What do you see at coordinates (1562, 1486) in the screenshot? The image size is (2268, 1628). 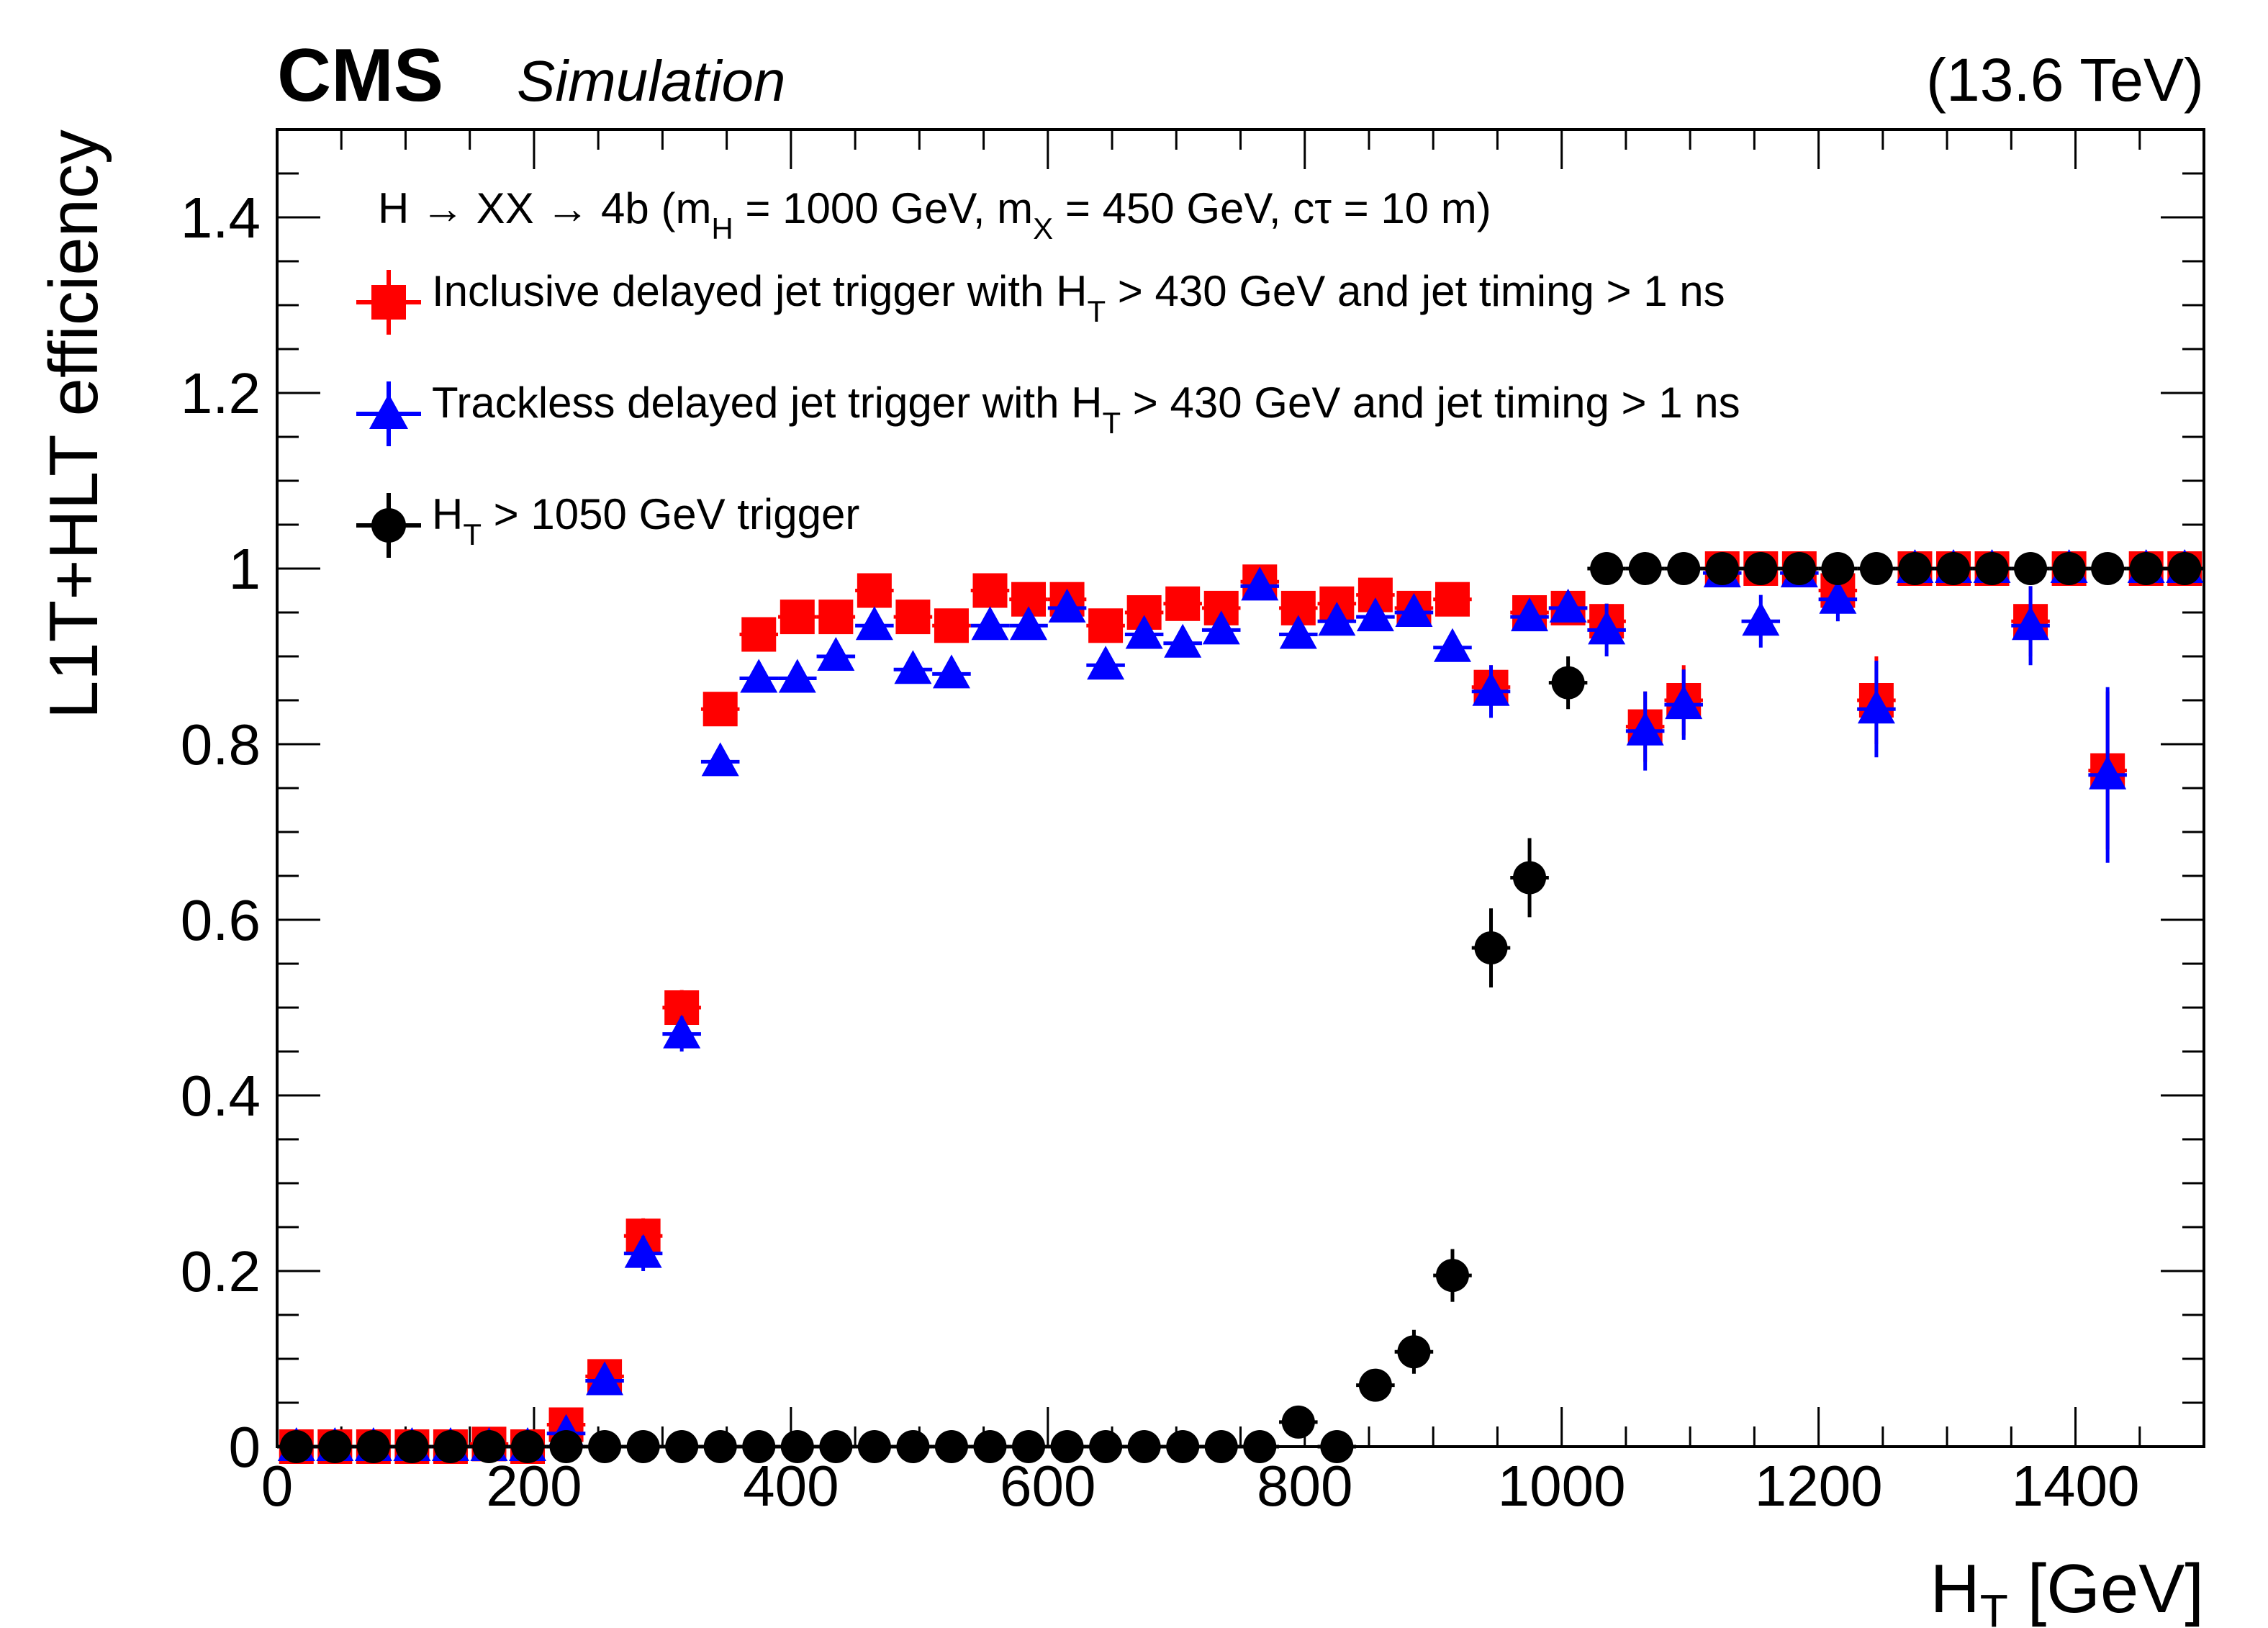 I see `x-tick-label: 1000` at bounding box center [1562, 1486].